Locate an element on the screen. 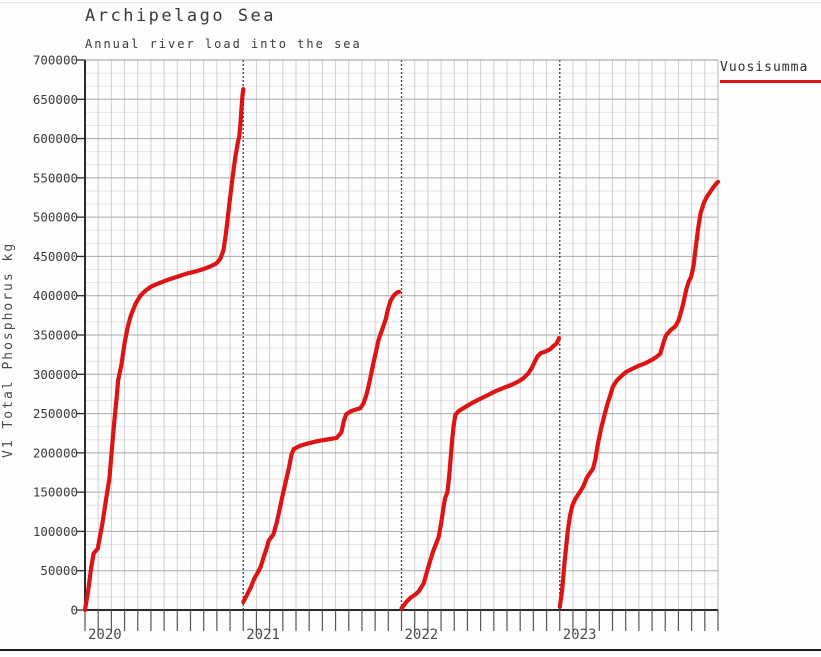 Image resolution: width=821 pixels, height=657 pixels. y-tick-label: 700000 is located at coordinates (55, 60).